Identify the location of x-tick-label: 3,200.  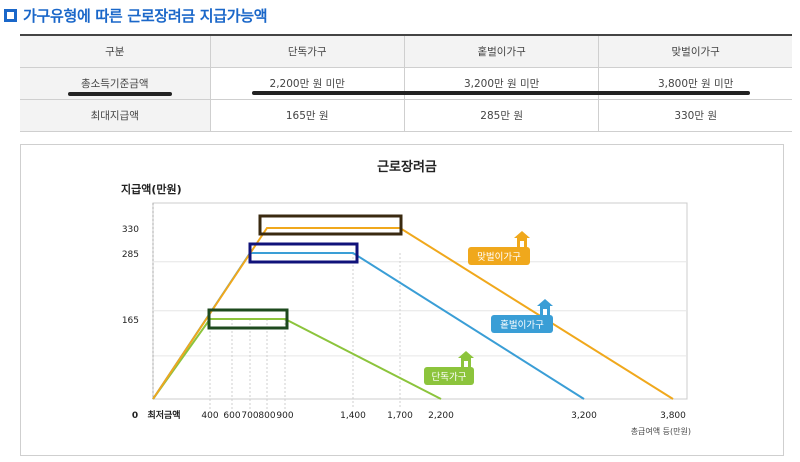
(584, 416).